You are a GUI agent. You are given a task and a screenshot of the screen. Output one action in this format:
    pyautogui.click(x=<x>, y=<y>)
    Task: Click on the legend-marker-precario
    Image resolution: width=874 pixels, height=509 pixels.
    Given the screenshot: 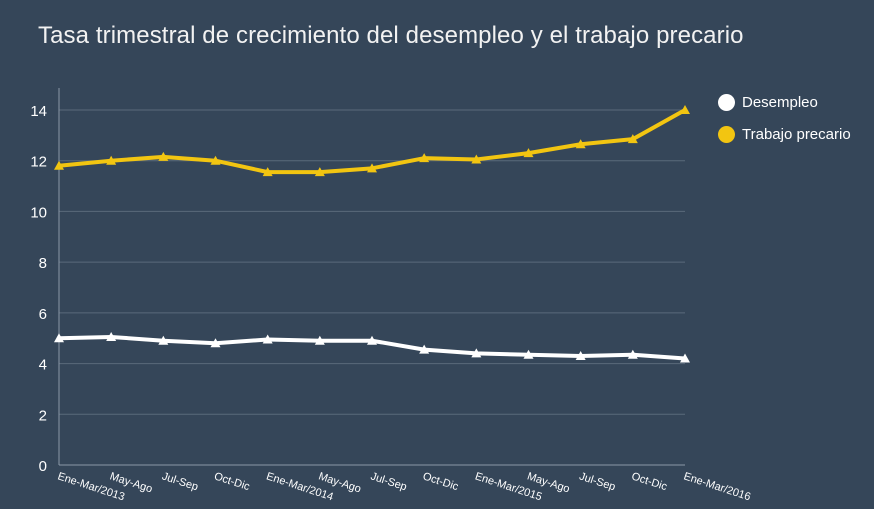 What is the action you would take?
    pyautogui.click(x=726, y=134)
    